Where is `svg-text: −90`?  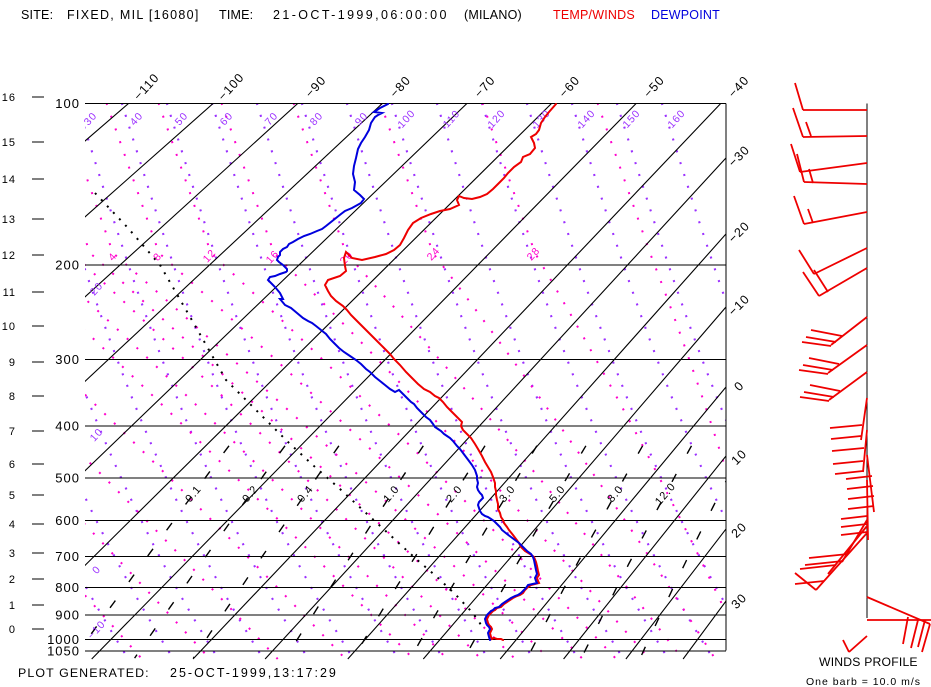 svg-text: −90 is located at coordinates (315, 86).